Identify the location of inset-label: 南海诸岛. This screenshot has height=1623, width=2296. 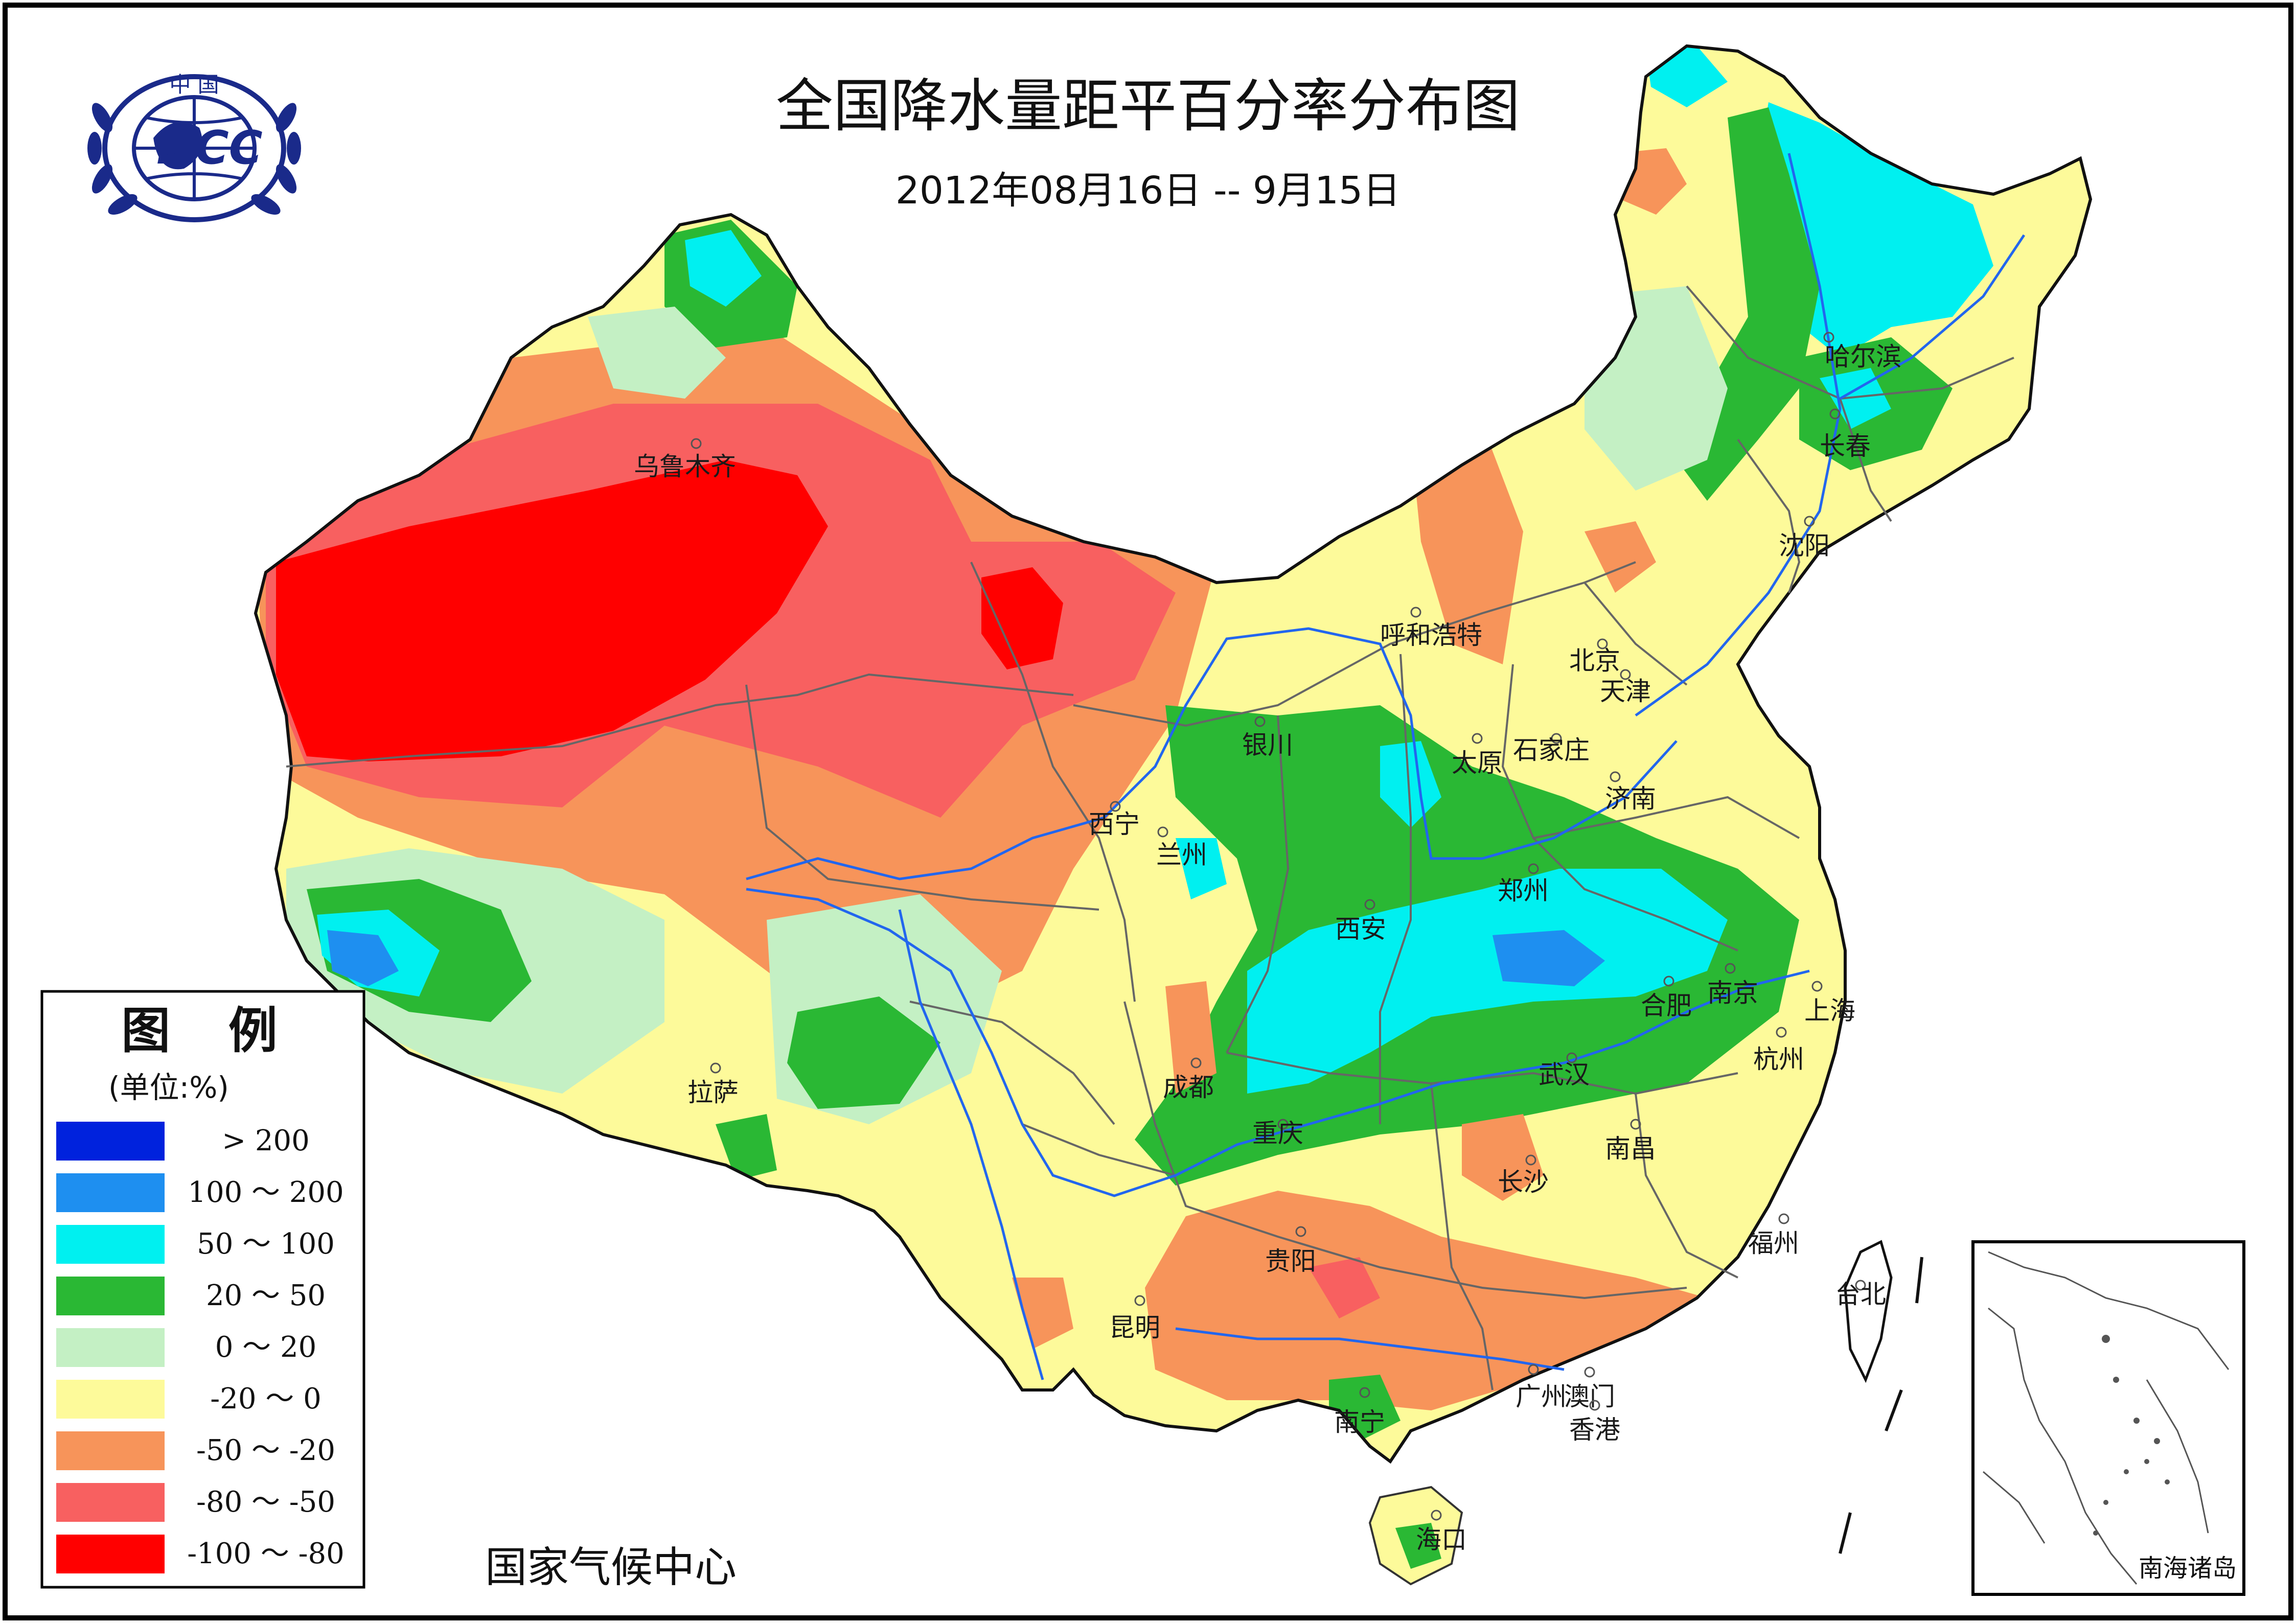
(2188, 1568).